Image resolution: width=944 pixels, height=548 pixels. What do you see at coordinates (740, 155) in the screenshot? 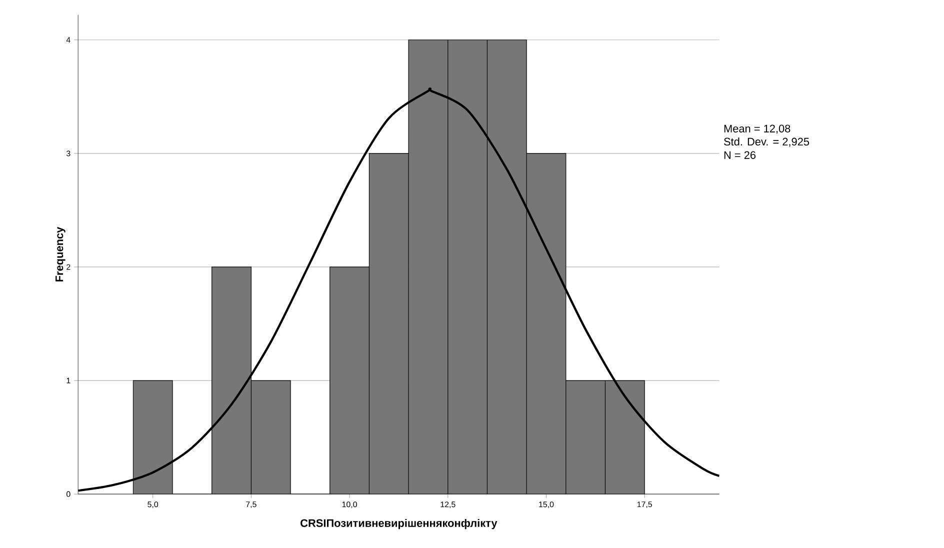
I see `text: N = 26` at bounding box center [740, 155].